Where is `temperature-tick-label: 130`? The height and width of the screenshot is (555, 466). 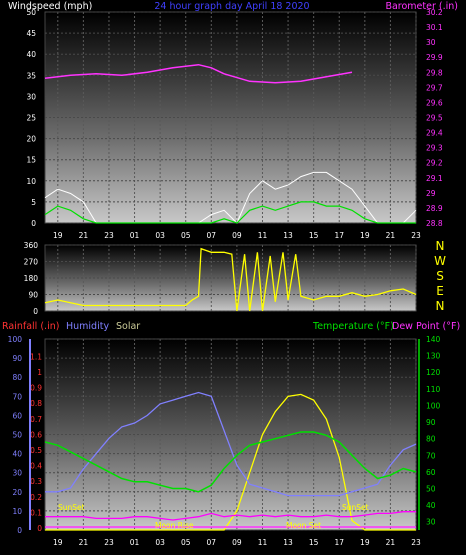 temperature-tick-label: 130 is located at coordinates (433, 356).